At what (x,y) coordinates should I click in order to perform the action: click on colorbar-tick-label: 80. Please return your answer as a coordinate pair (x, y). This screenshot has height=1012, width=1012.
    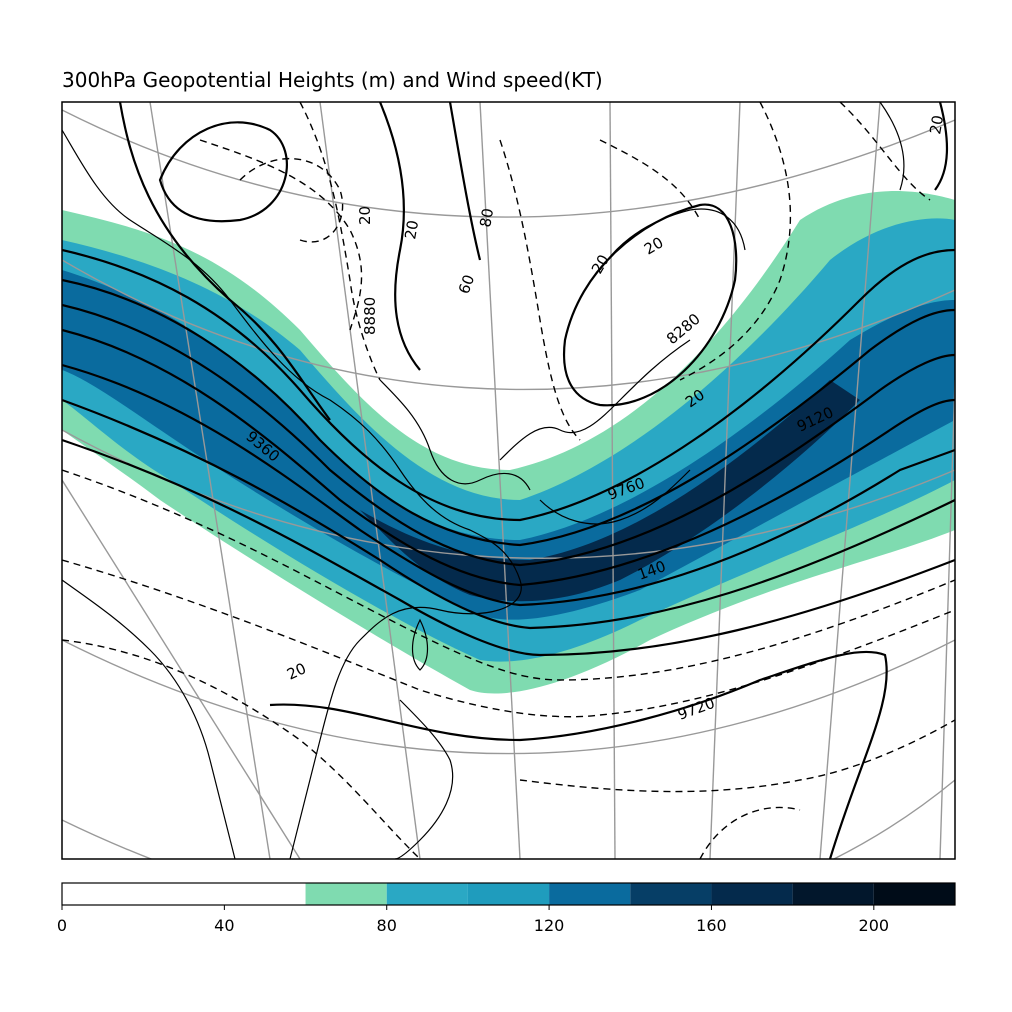
    Looking at the image, I should click on (386, 925).